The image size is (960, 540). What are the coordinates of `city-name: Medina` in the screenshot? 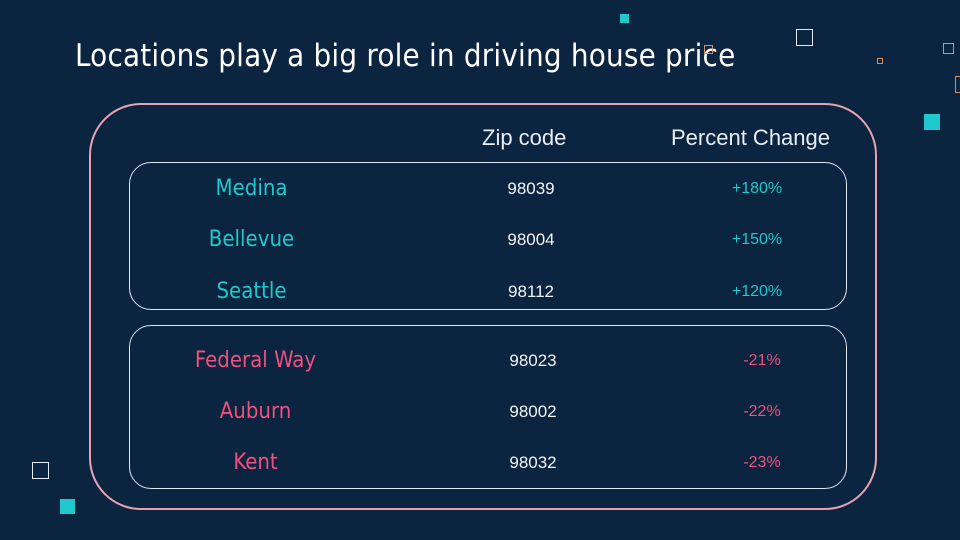 It's located at (251, 188).